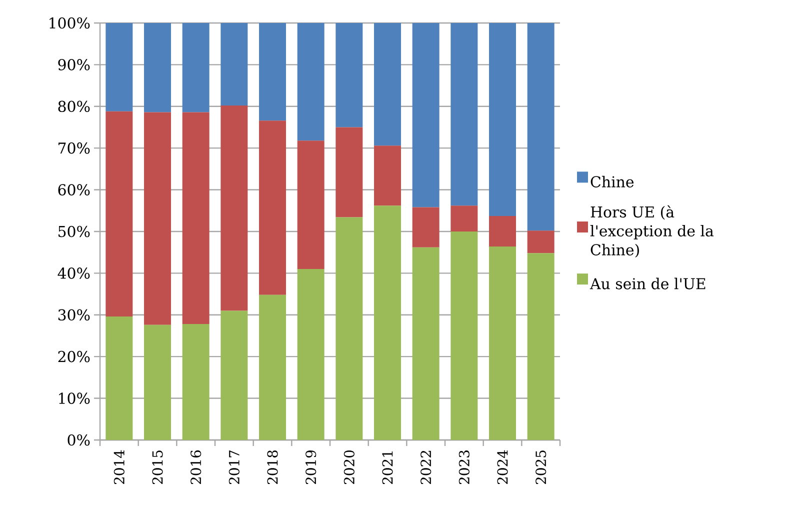 The height and width of the screenshot is (515, 807). What do you see at coordinates (426, 467) in the screenshot?
I see `x-tick-label: 2022` at bounding box center [426, 467].